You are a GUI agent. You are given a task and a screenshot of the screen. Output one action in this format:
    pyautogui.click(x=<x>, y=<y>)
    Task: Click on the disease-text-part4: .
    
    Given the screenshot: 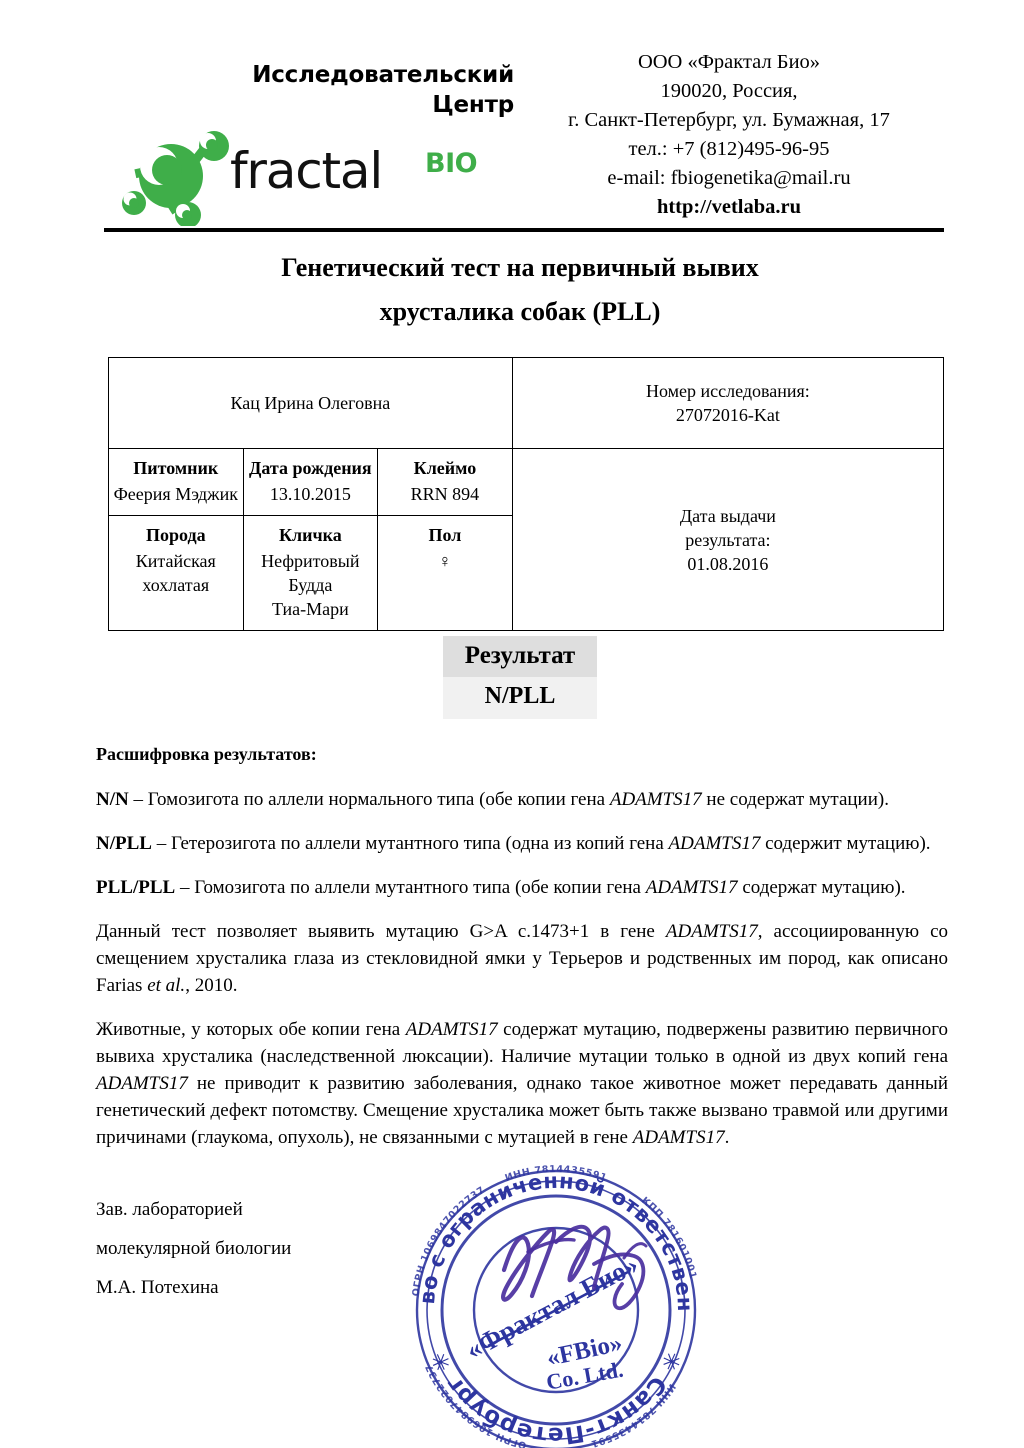 What is the action you would take?
    pyautogui.click(x=727, y=1137)
    